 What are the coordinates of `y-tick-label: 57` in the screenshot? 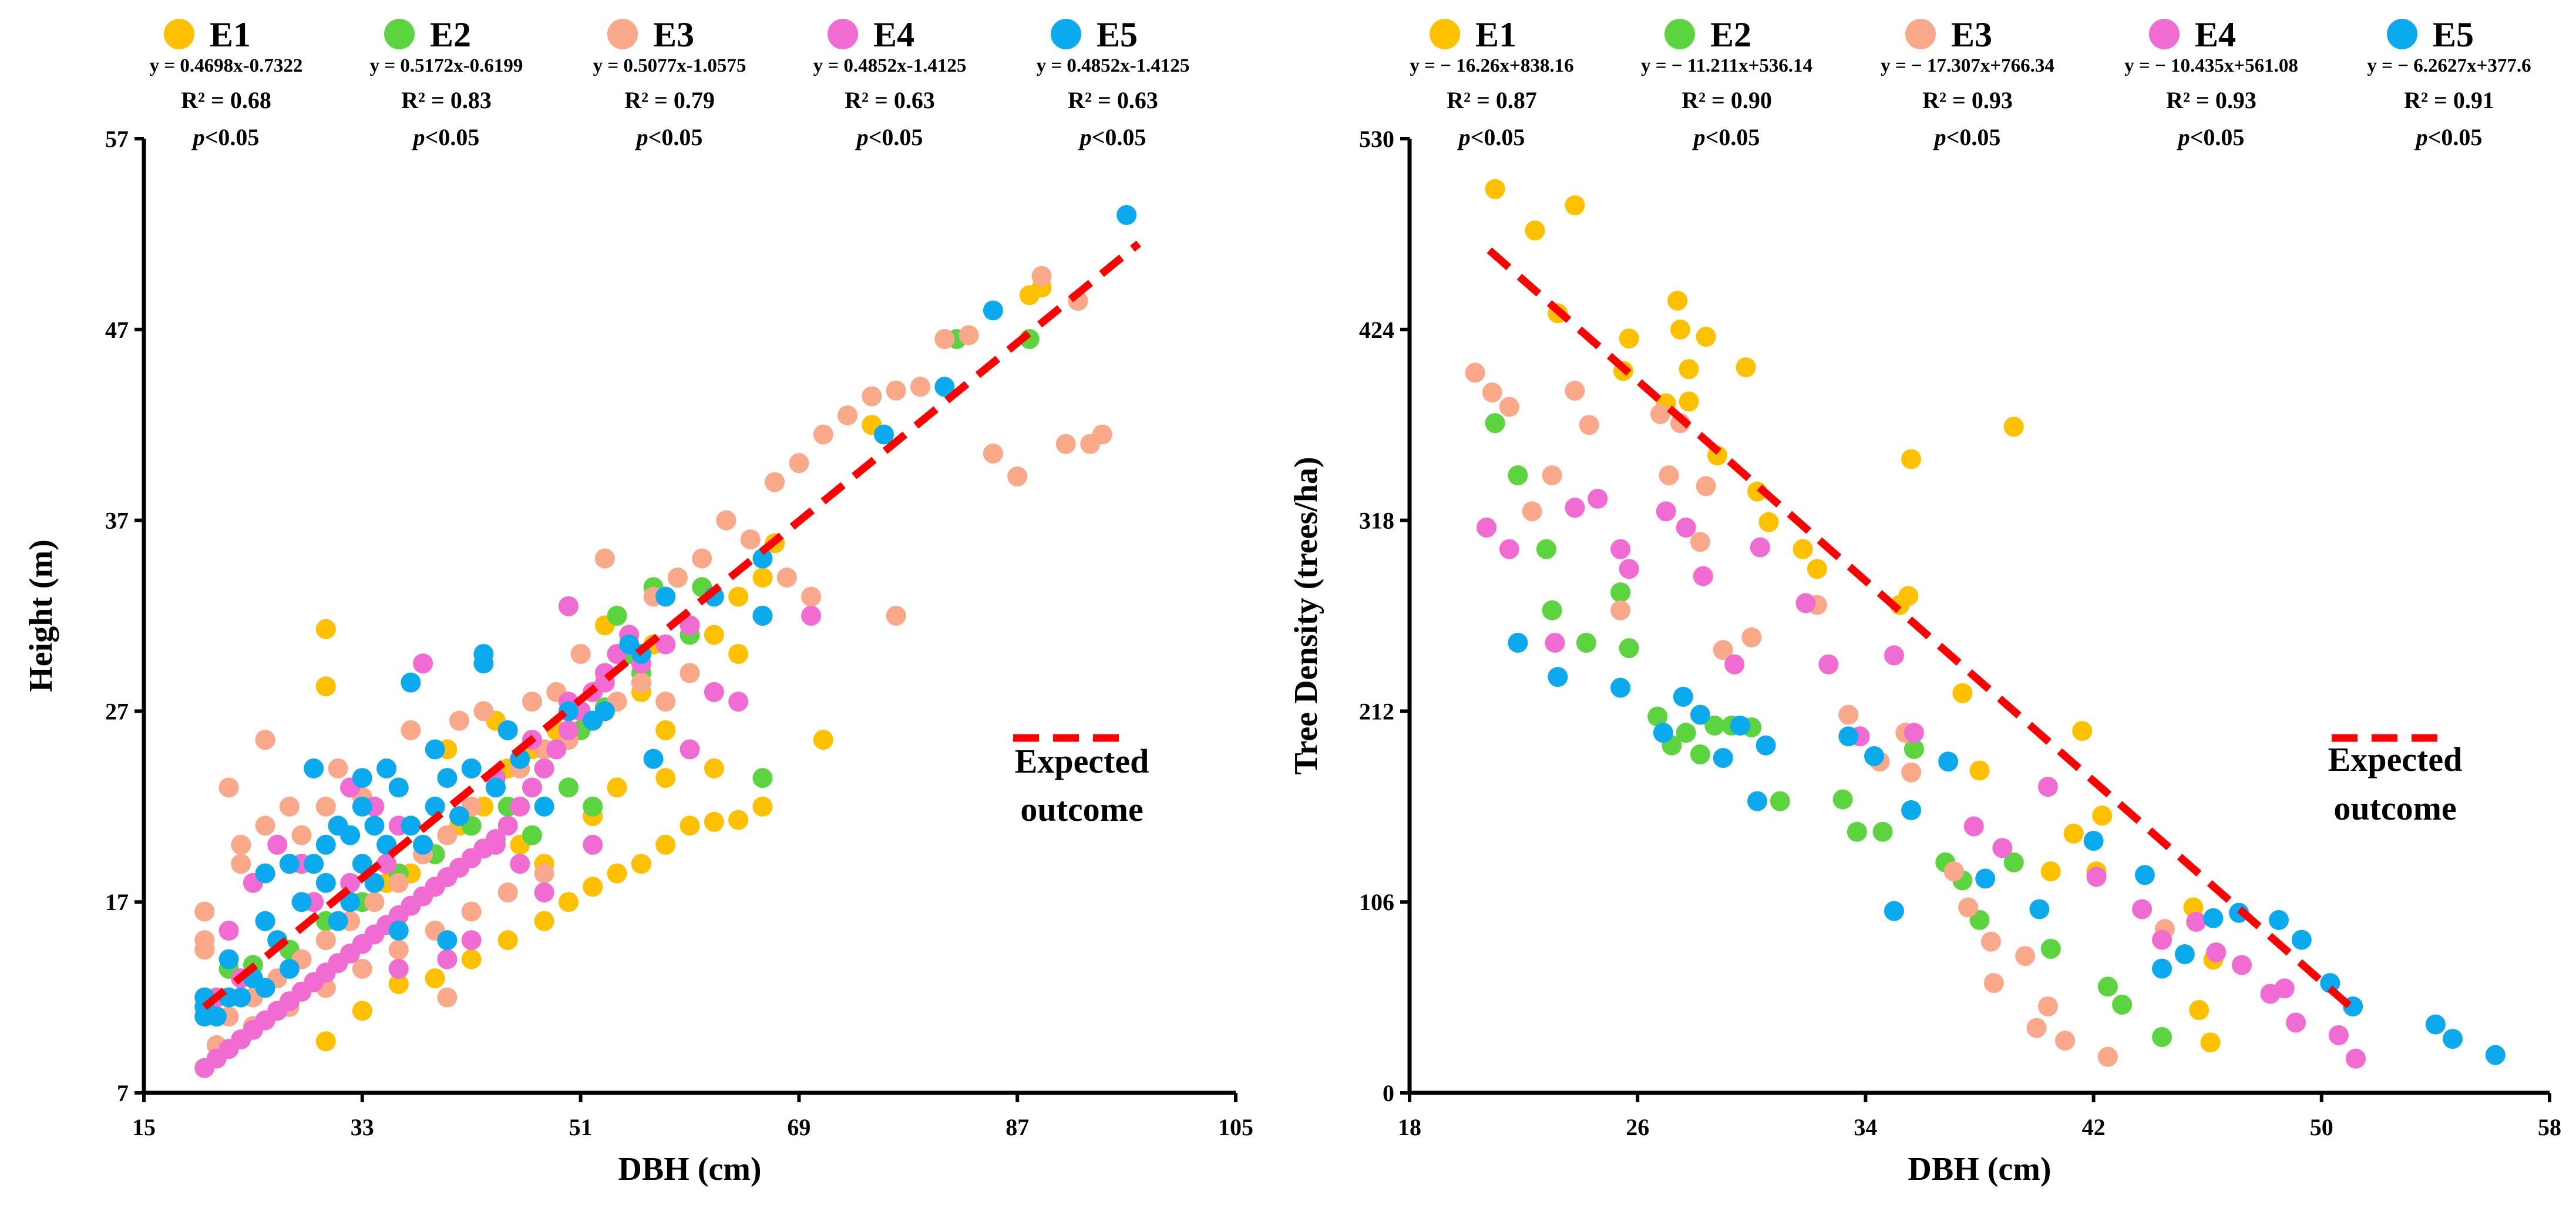 It's located at (117, 139).